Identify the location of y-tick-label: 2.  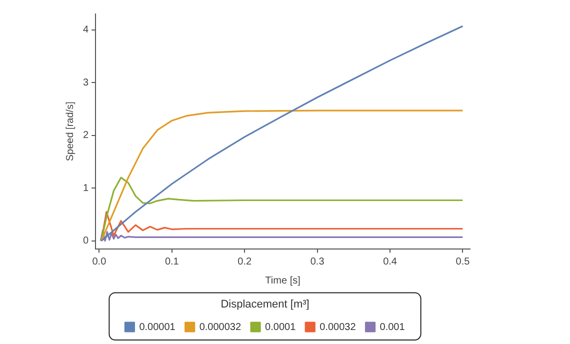
(86, 136).